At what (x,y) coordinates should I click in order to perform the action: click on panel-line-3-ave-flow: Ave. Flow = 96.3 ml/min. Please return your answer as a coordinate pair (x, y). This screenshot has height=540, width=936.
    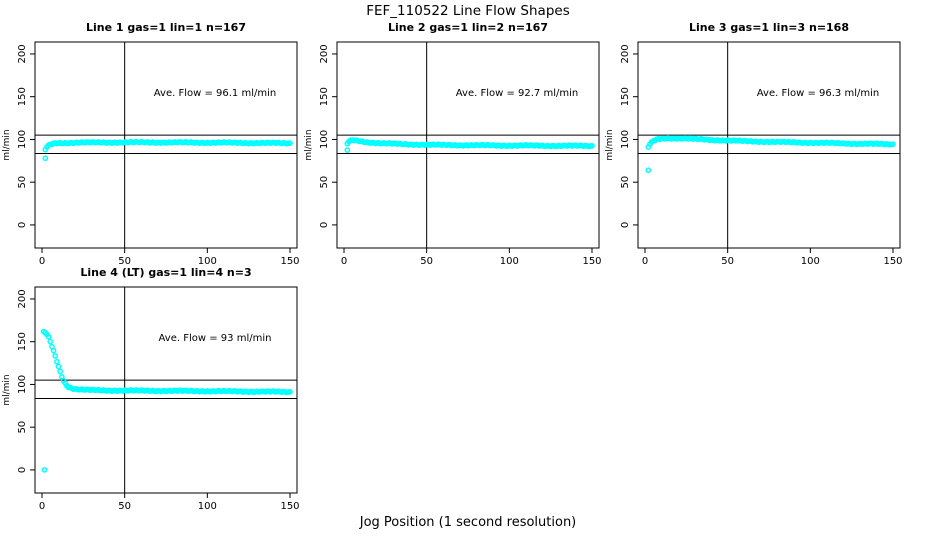
    Looking at the image, I should click on (818, 93).